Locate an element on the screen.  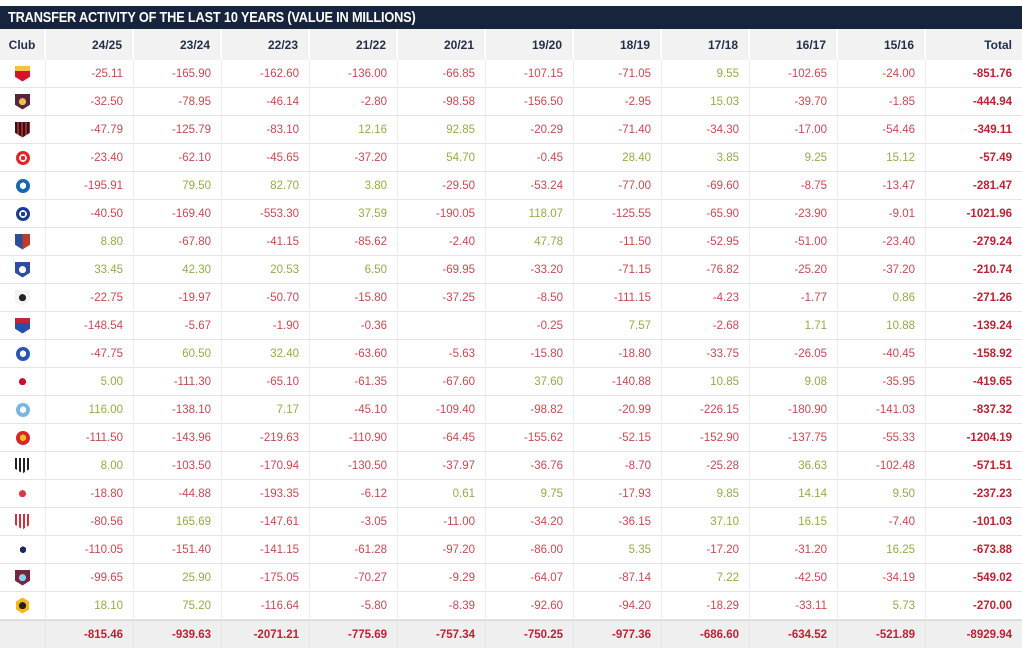
crystal-palace-crest-icon is located at coordinates (22, 241).